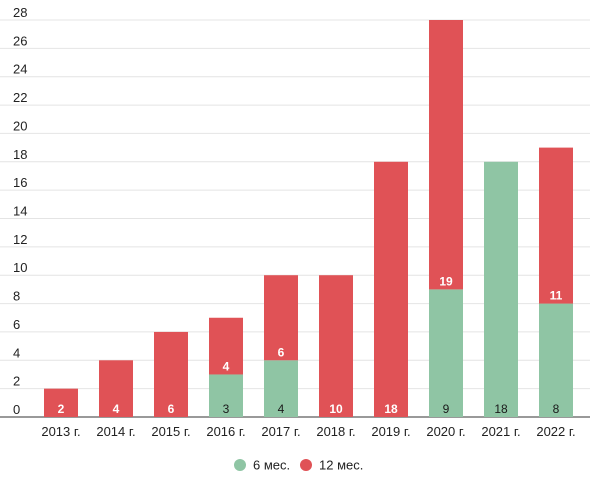  Describe the element at coordinates (500, 431) in the screenshot. I see `x-tick-label: 2021 г.` at that location.